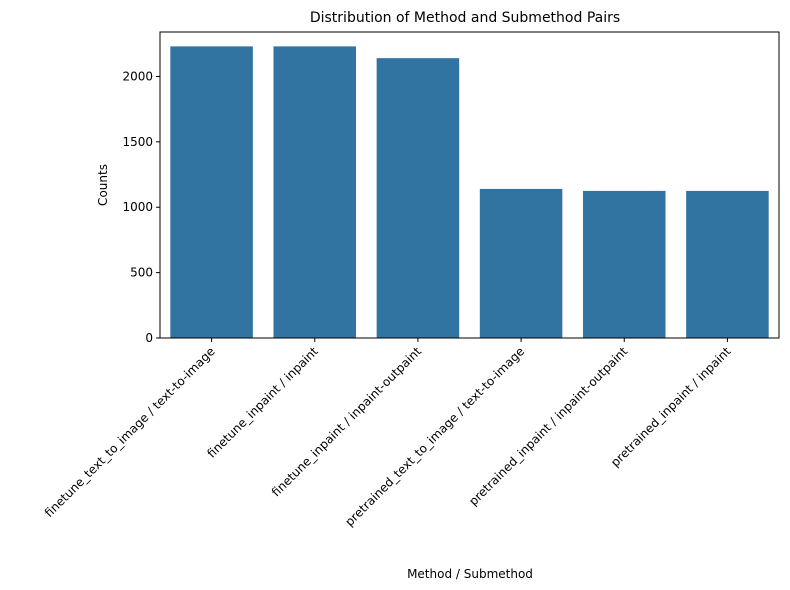 The image size is (790, 590). Describe the element at coordinates (130, 432) in the screenshot. I see `x-tick-label: finetune_text_to_image / text-to-image` at that location.